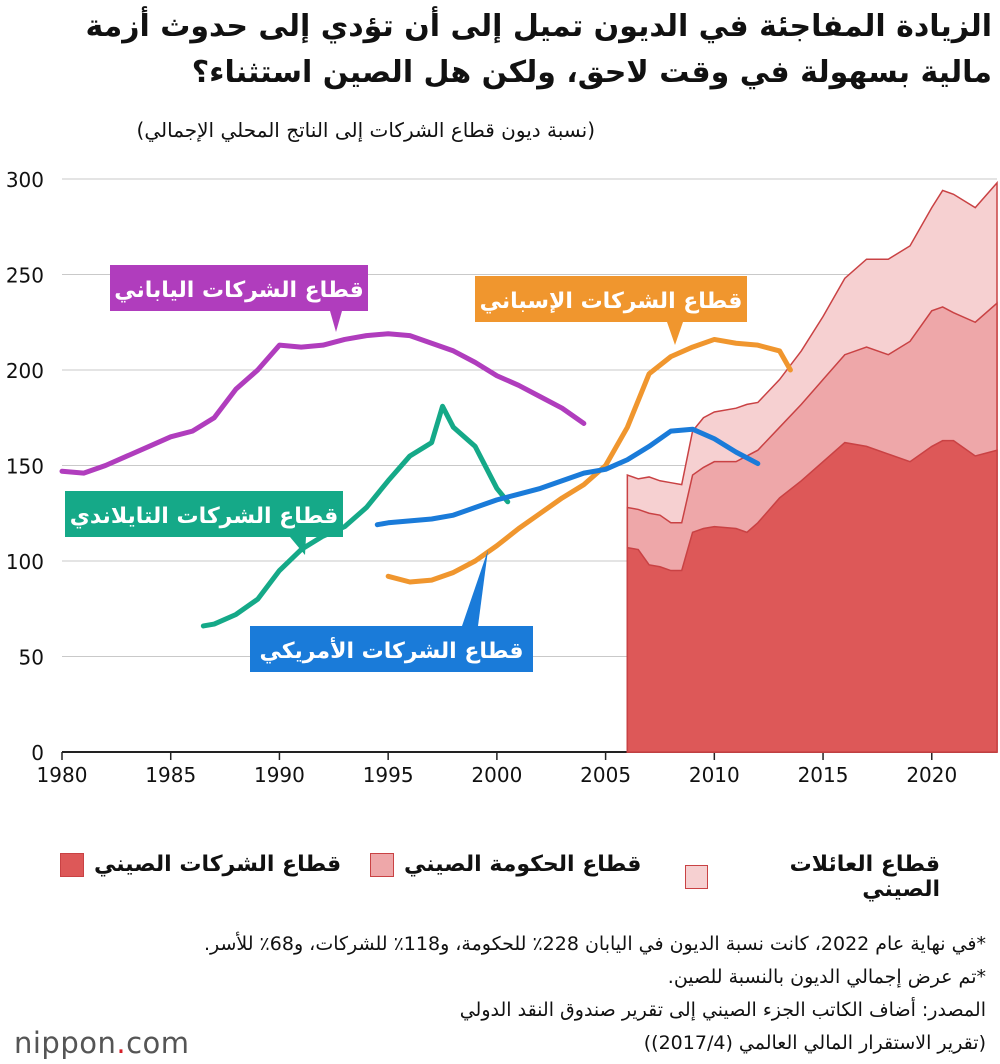 The height and width of the screenshot is (1064, 1000). Describe the element at coordinates (812, 596) in the screenshot. I see `area-china-corporate` at that location.